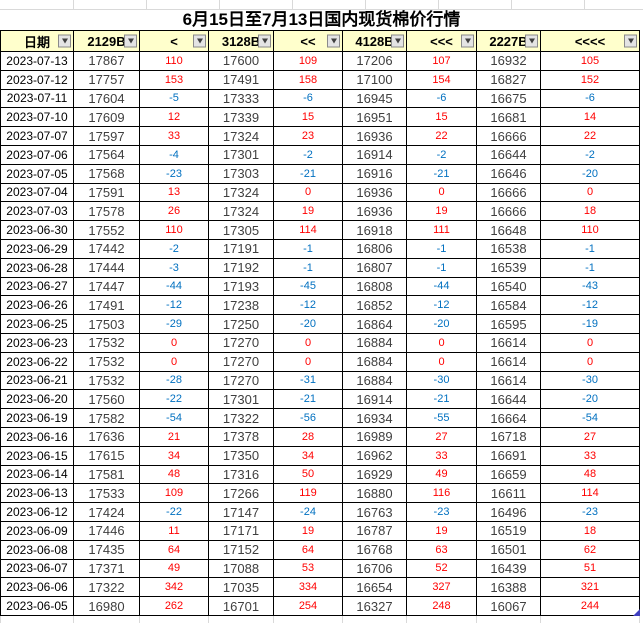  Describe the element at coordinates (308, 437) in the screenshot. I see `cell-change: 28` at that location.